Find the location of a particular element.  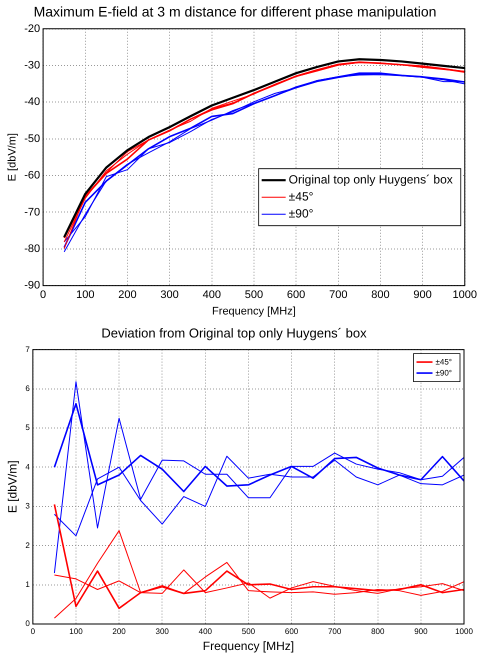

y-tick-label: 4 is located at coordinates (27, 467).